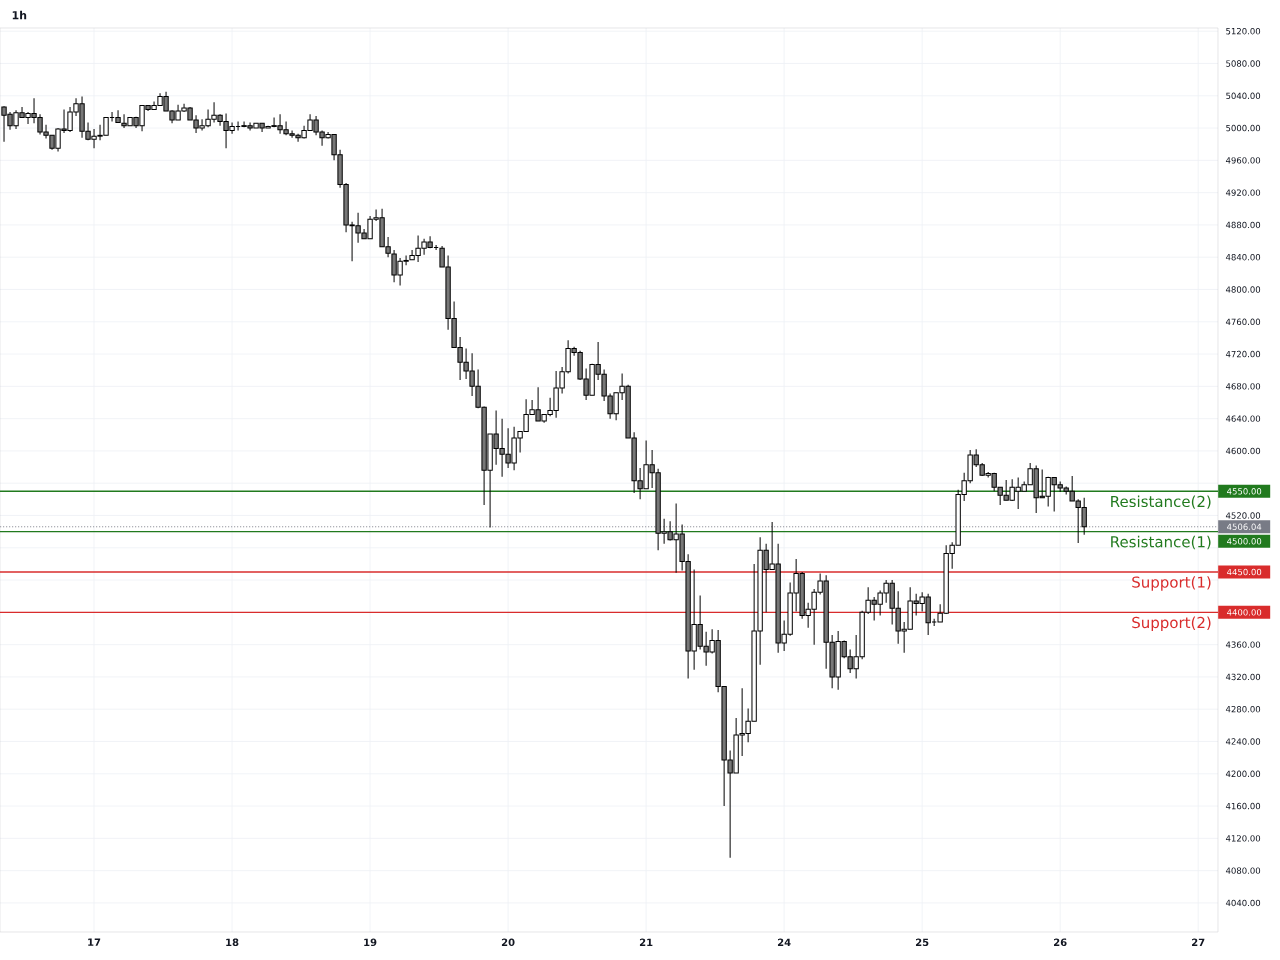  What do you see at coordinates (1243, 418) in the screenshot?
I see `y-tick-label: 4640.00` at bounding box center [1243, 418].